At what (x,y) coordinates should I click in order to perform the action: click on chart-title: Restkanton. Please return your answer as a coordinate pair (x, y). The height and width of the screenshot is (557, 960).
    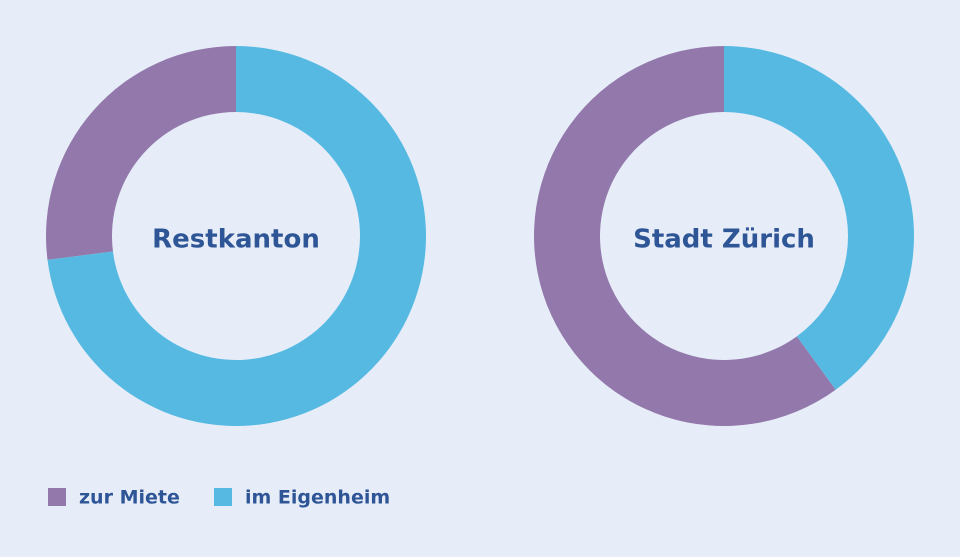
    Looking at the image, I should click on (236, 240).